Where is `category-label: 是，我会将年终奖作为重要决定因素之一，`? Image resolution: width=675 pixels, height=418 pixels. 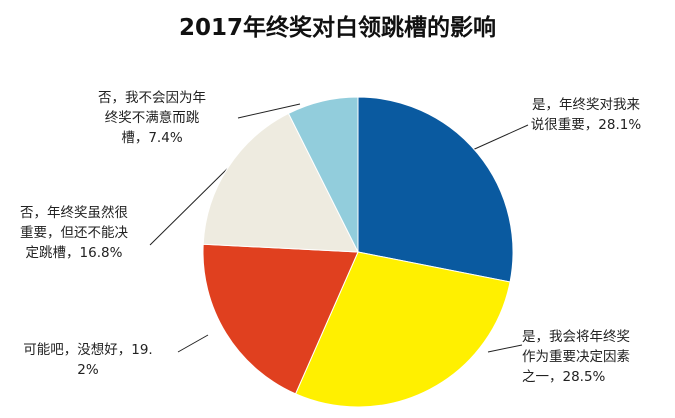
category-label: 是，我会将年终奖作为重要决定因素之一， is located at coordinates (576, 357).